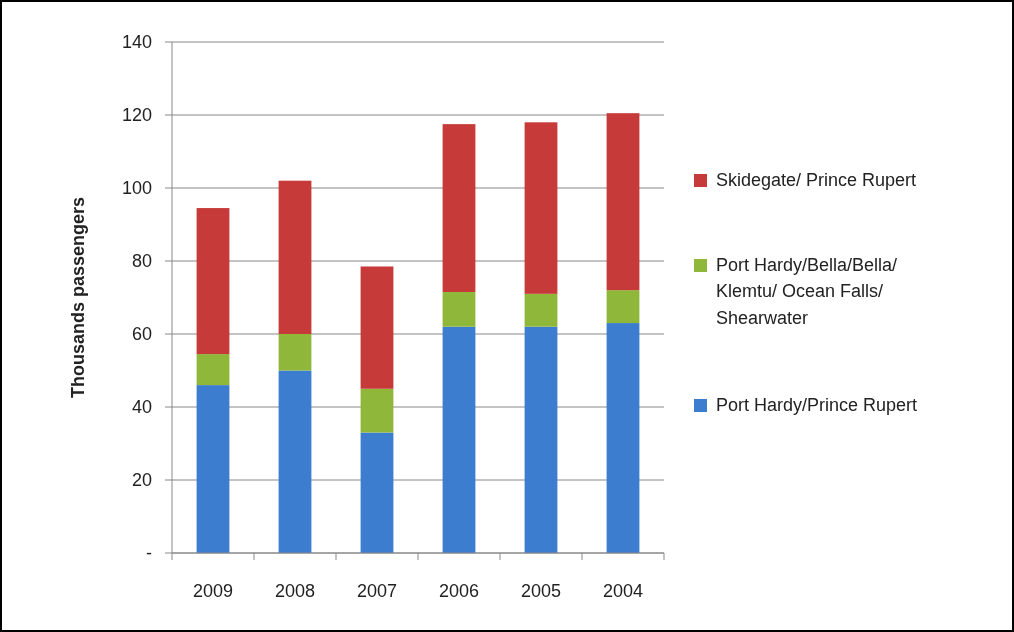 The width and height of the screenshot is (1014, 632). What do you see at coordinates (541, 591) in the screenshot?
I see `x-tick-label: 2005` at bounding box center [541, 591].